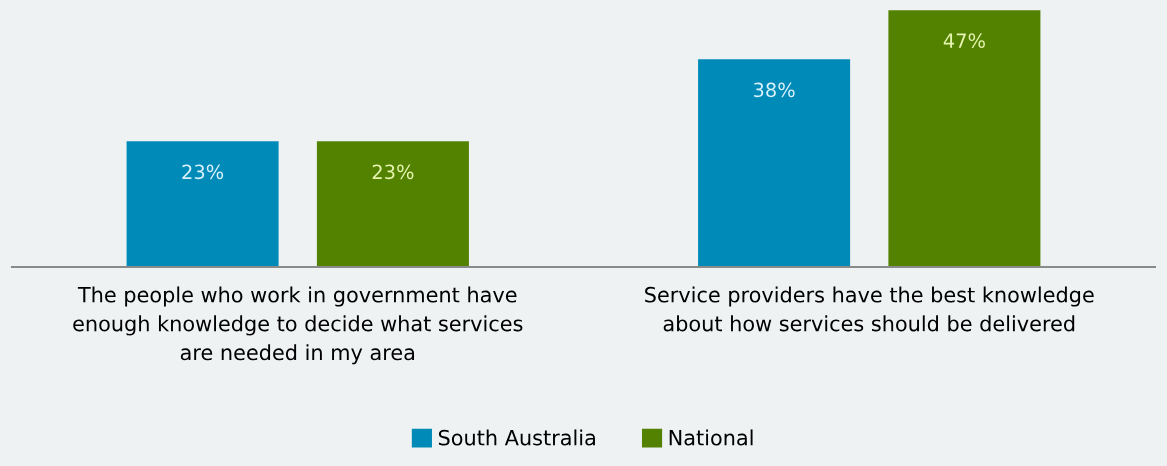  I want to click on data-label: 38%, so click(774, 90).